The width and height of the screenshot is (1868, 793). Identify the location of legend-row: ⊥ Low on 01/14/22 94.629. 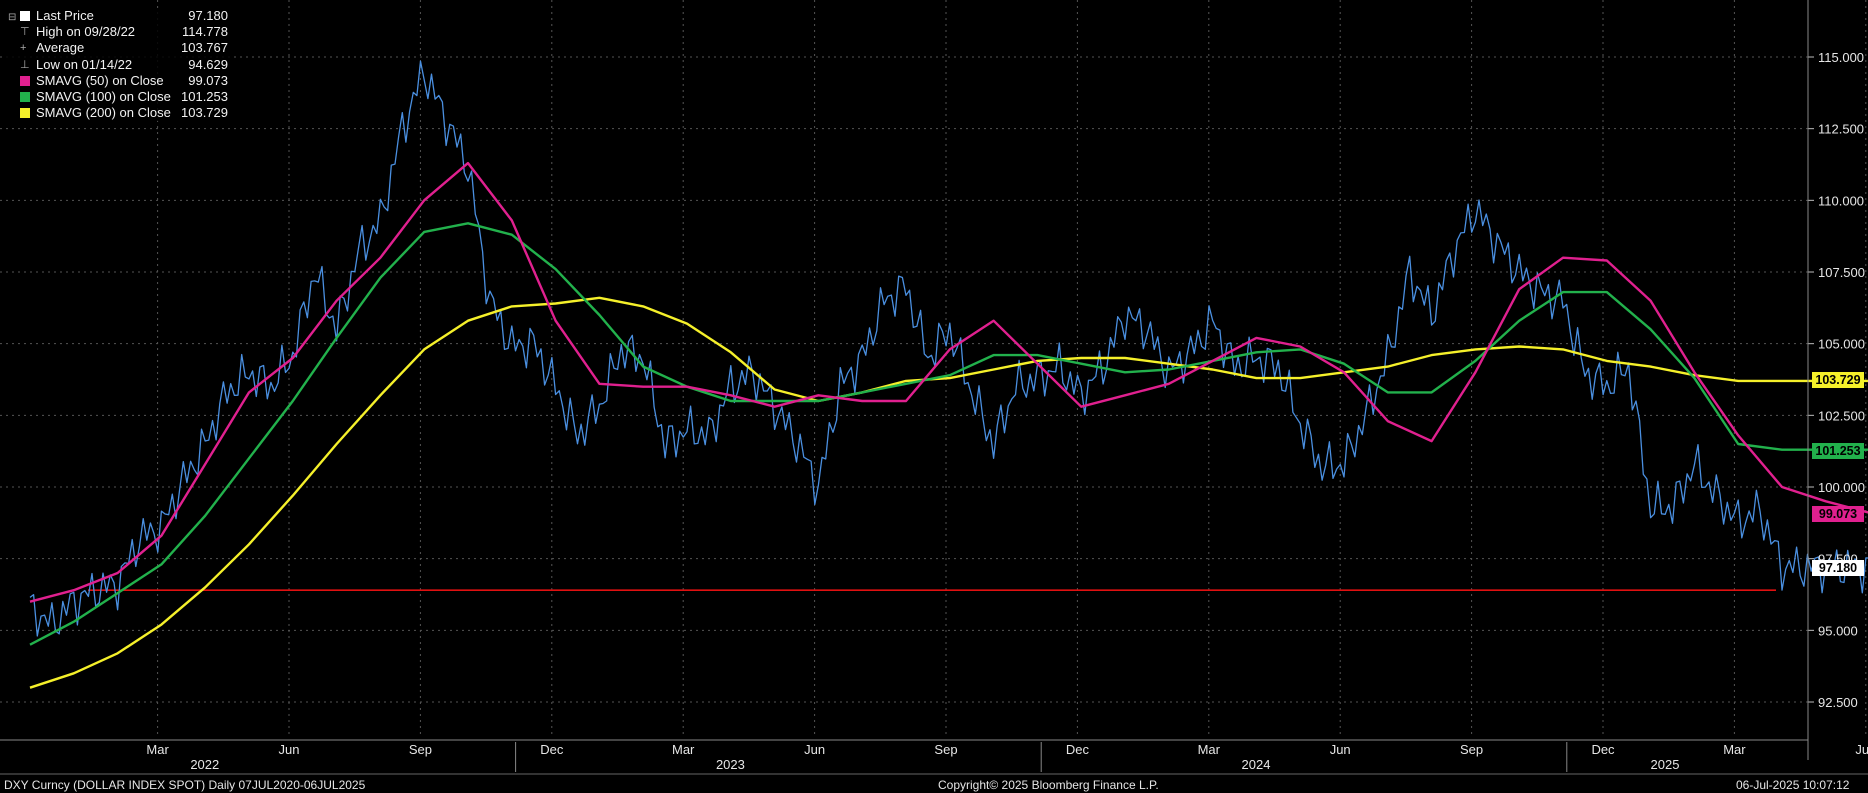
(118, 65).